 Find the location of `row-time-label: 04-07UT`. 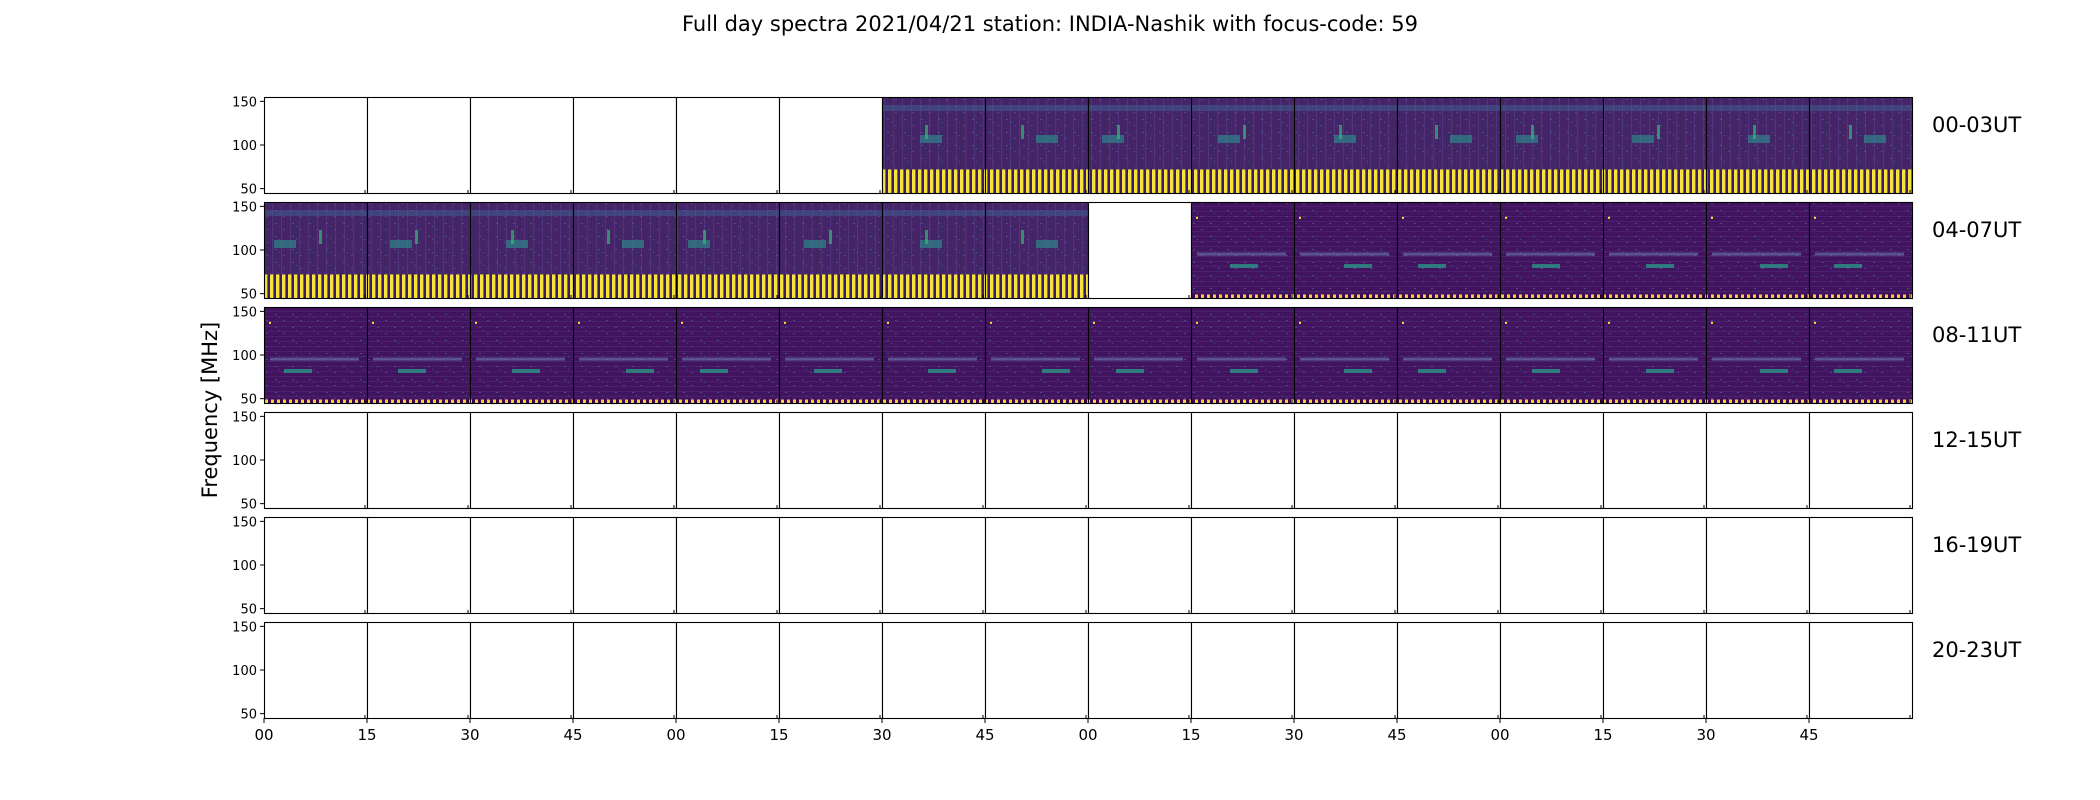

row-time-label: 04-07UT is located at coordinates (1976, 230).